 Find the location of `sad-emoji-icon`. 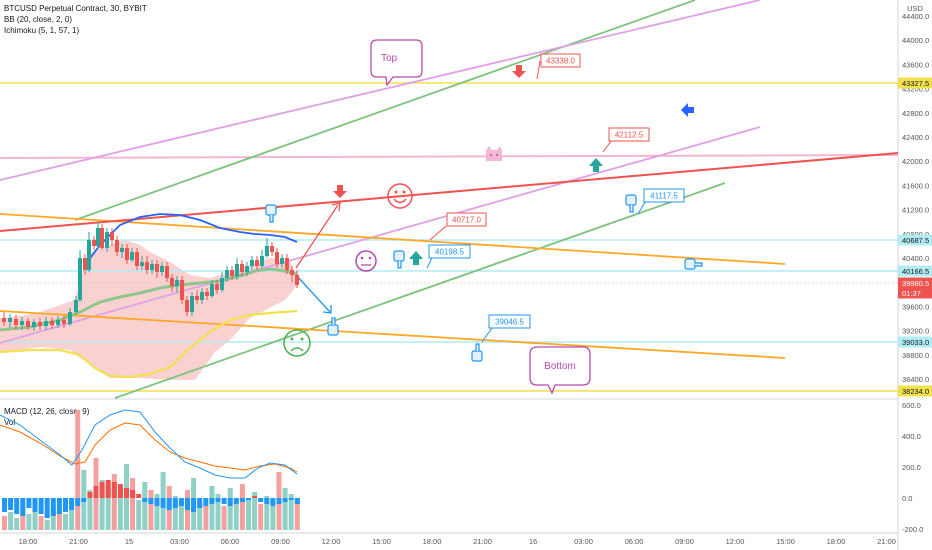

sad-emoji-icon is located at coordinates (297, 343).